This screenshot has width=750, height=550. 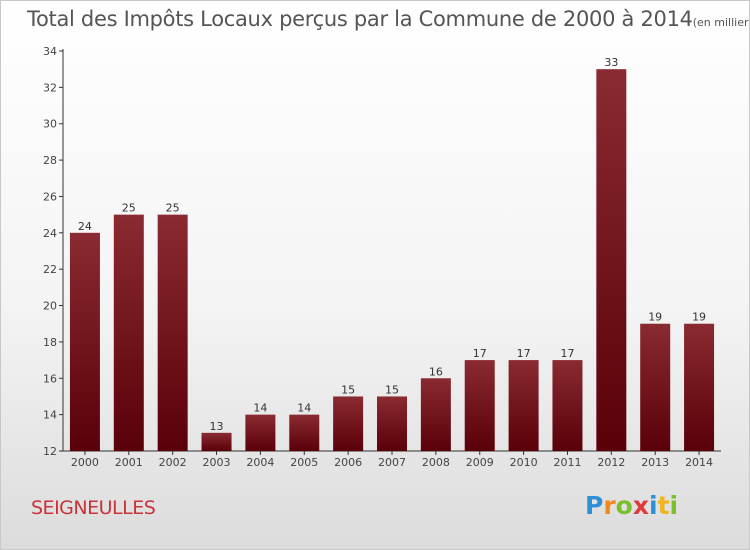 What do you see at coordinates (50, 269) in the screenshot?
I see `y-tick-label: 22` at bounding box center [50, 269].